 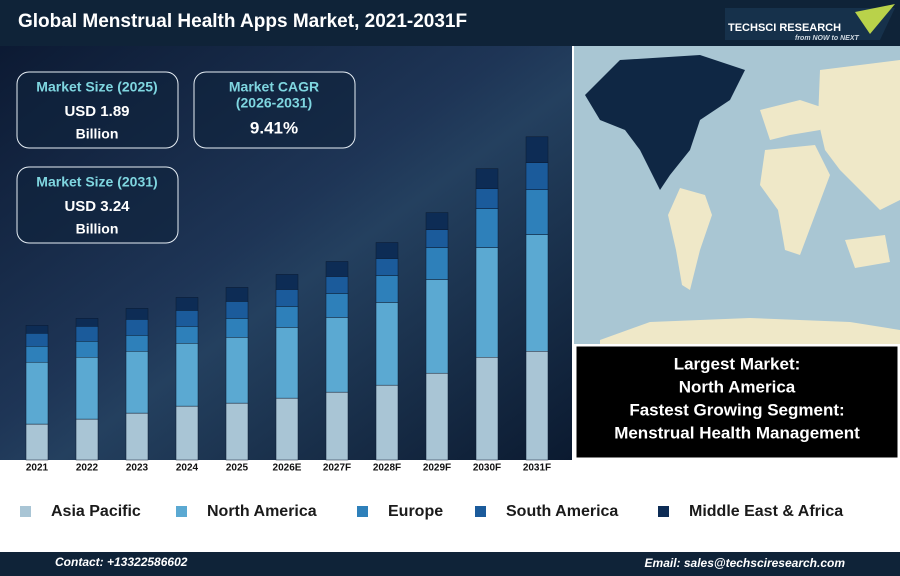 What do you see at coordinates (665, 122) in the screenshot?
I see `map-north-america` at bounding box center [665, 122].